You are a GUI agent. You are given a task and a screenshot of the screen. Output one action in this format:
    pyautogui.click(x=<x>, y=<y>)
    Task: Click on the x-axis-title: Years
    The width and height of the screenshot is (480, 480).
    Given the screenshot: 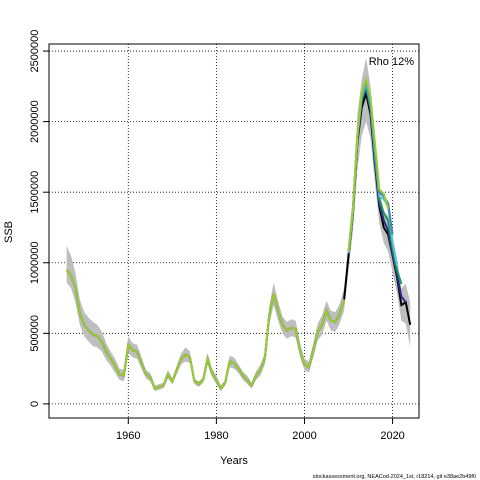 What is the action you would take?
    pyautogui.click(x=234, y=461)
    